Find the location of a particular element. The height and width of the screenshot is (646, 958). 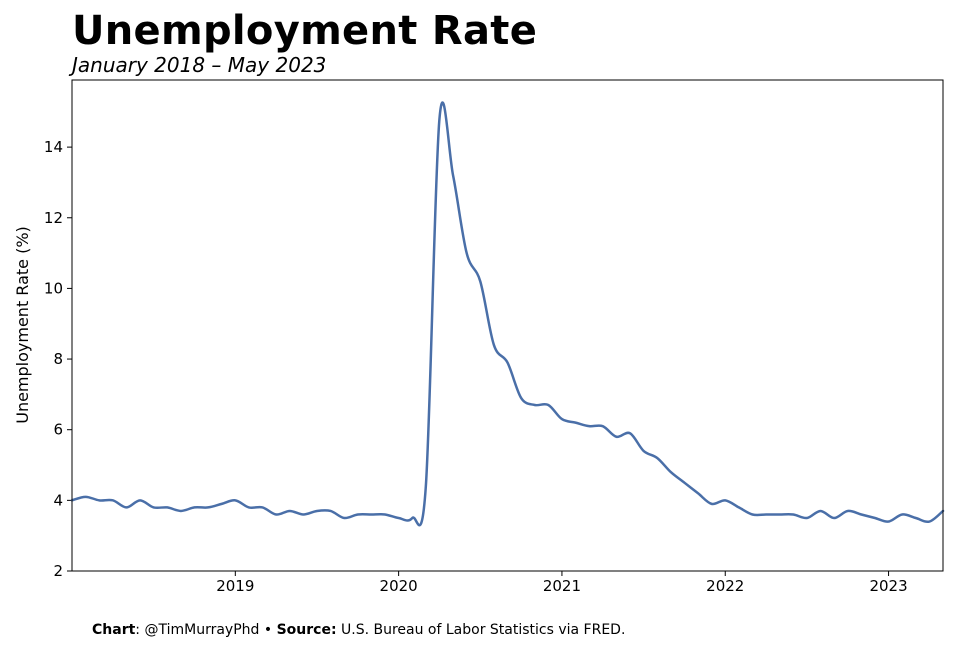

chart-credit-label: Chart is located at coordinates (114, 630).